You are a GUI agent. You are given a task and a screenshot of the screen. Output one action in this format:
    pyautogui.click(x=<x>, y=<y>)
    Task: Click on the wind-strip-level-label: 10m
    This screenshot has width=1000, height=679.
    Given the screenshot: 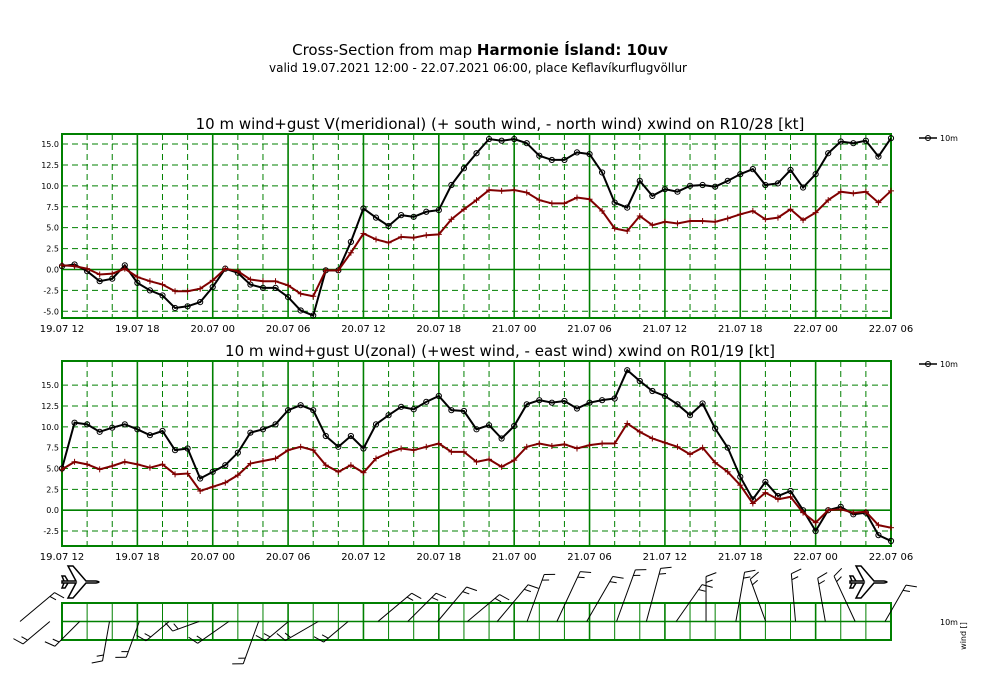 What is the action you would take?
    pyautogui.click(x=949, y=622)
    